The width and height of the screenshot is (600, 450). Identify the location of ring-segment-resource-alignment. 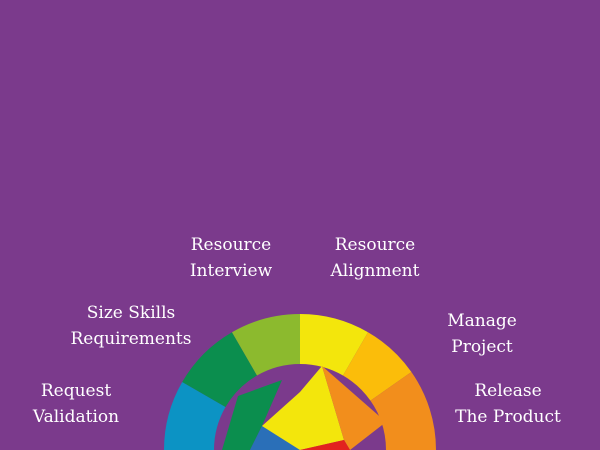
(334, 345).